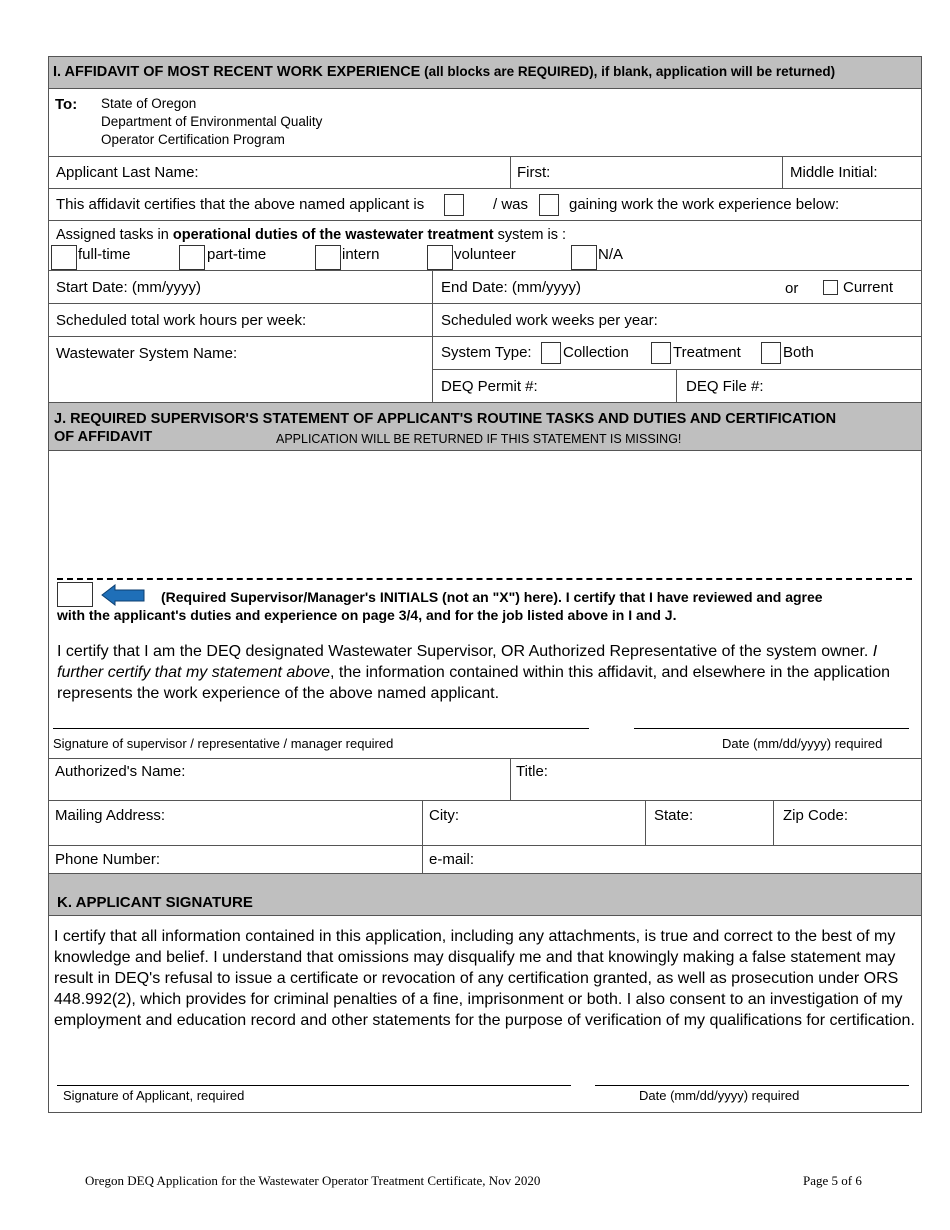 This screenshot has height=1230, width=950. What do you see at coordinates (672, 859) in the screenshot?
I see `email-field: e-mail:` at bounding box center [672, 859].